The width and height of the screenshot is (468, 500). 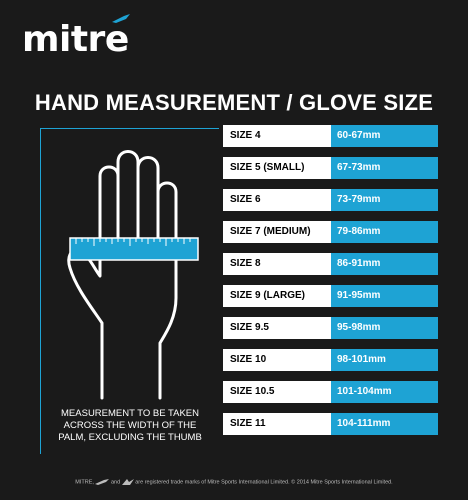 What do you see at coordinates (384, 168) in the screenshot?
I see `size-range: 67-73mm` at bounding box center [384, 168].